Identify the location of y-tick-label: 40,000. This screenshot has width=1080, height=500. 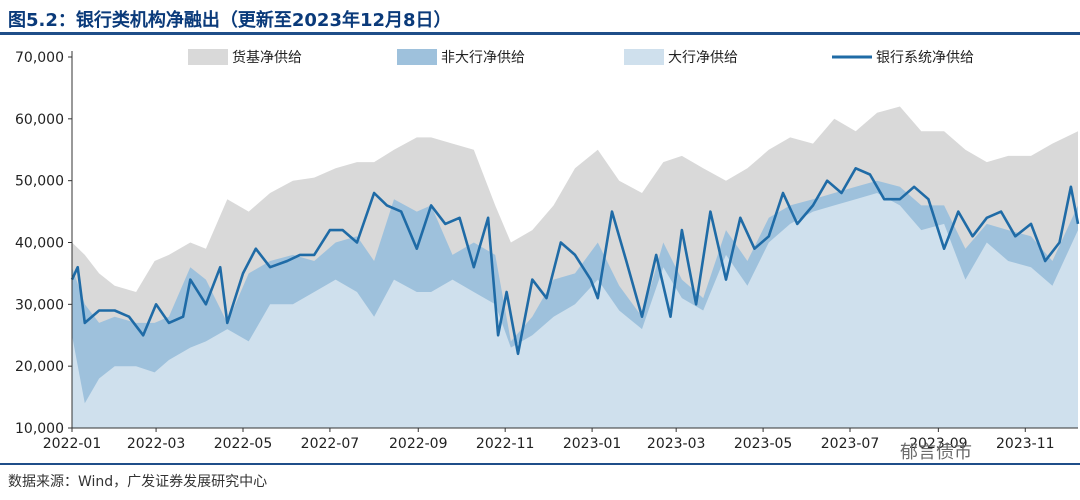
(39, 244).